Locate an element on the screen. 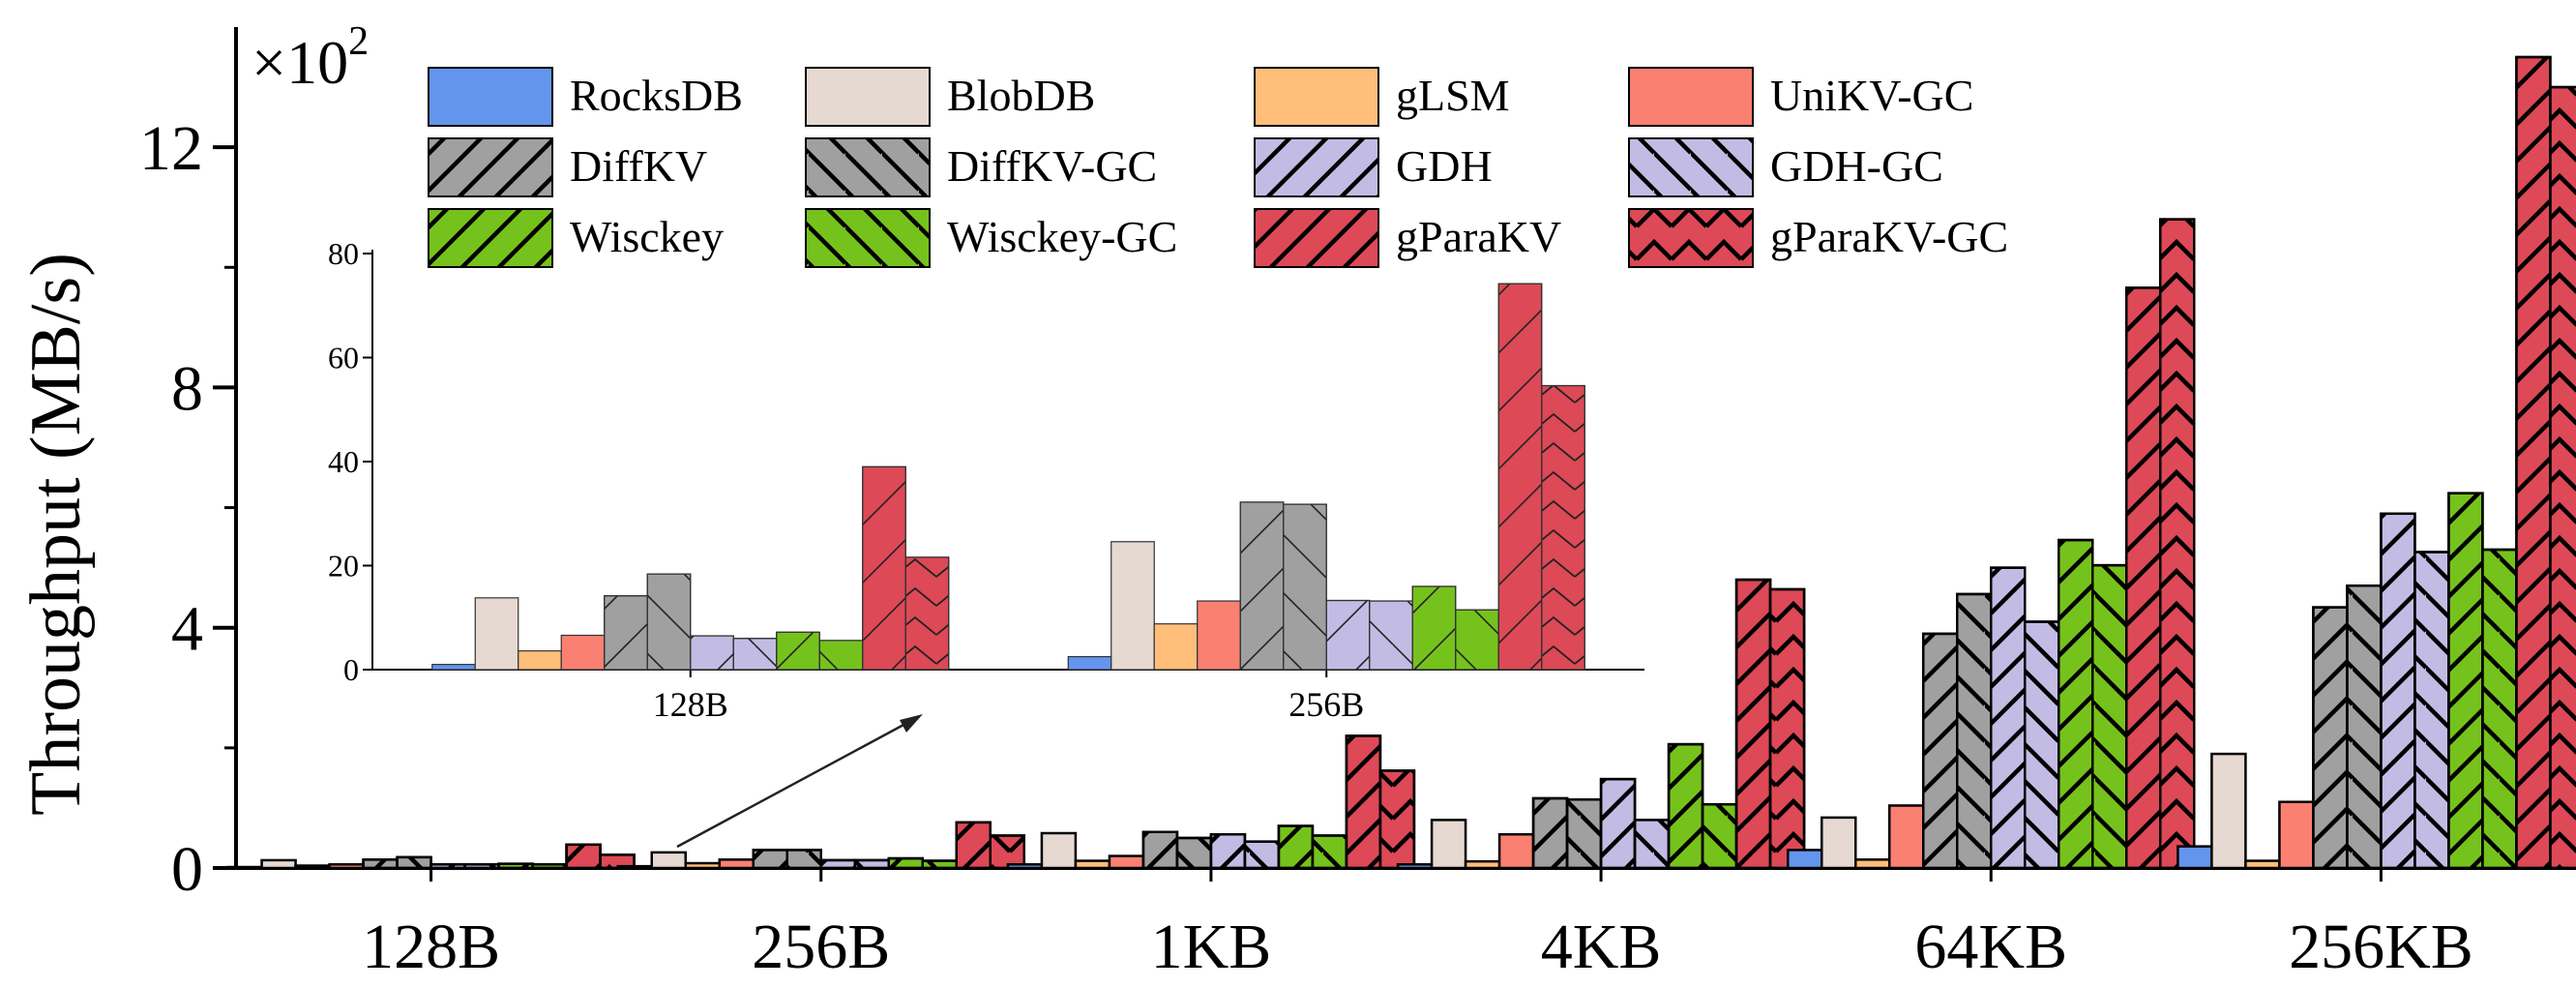 This screenshot has width=2576, height=988. inset-bar-glsm-128b is located at coordinates (540, 660).